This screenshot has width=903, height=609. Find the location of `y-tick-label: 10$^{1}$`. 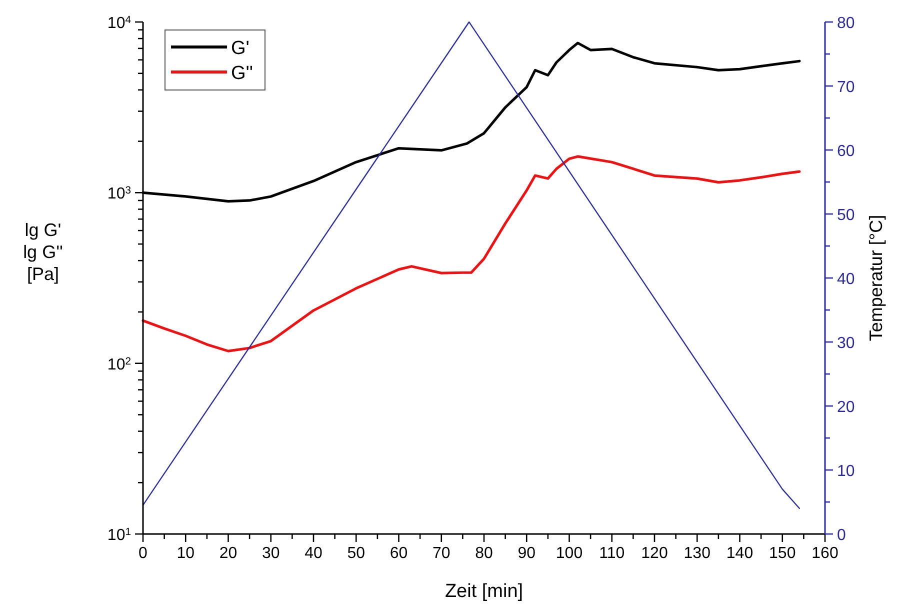

y-tick-label: 10$^{1}$ is located at coordinates (119, 535).